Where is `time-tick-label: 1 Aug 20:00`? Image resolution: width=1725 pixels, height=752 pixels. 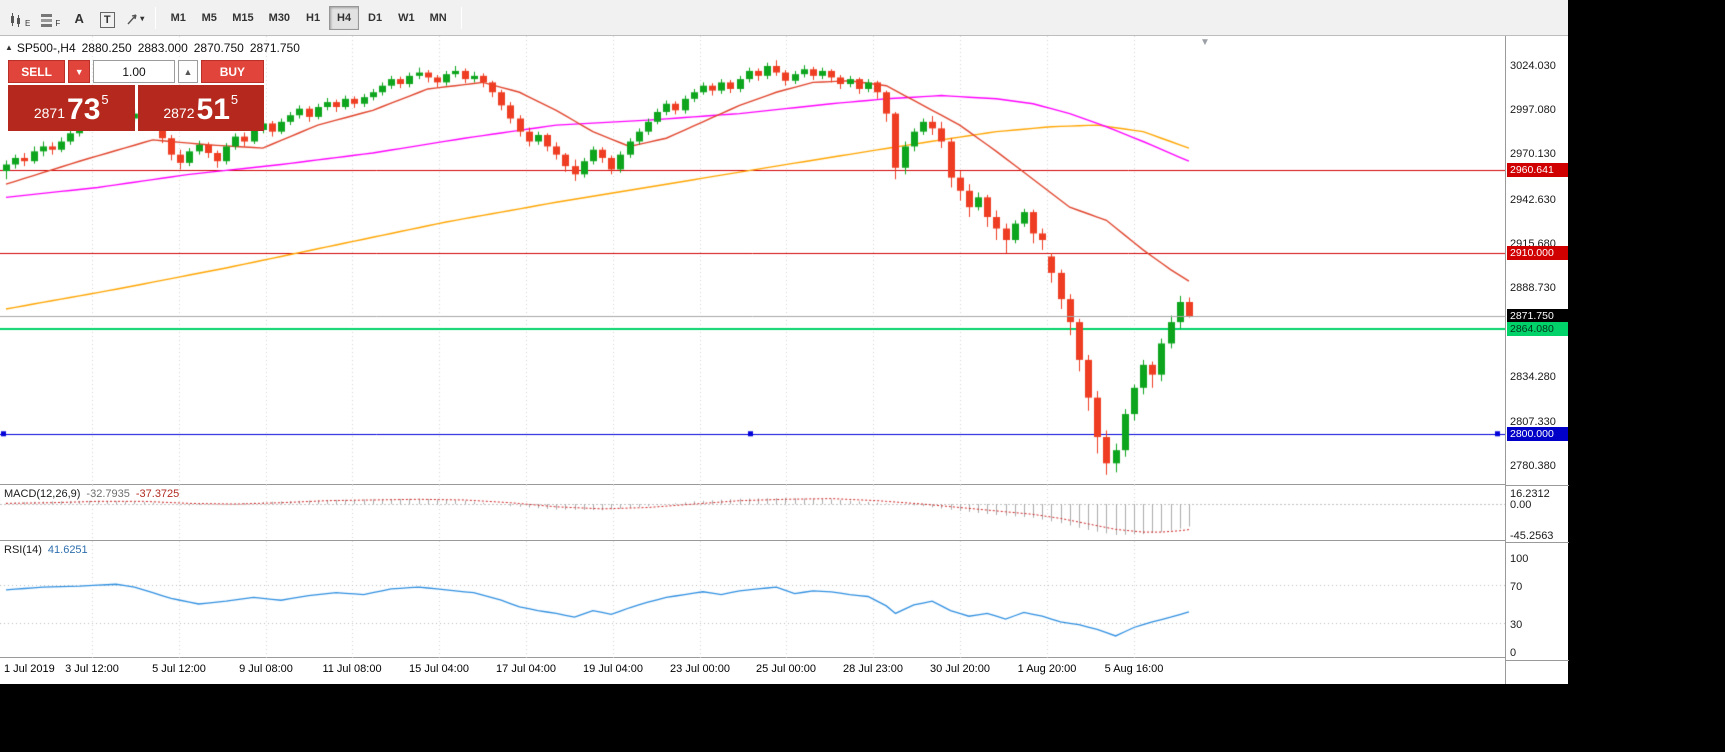 time-tick-label: 1 Aug 20:00 is located at coordinates (1047, 669).